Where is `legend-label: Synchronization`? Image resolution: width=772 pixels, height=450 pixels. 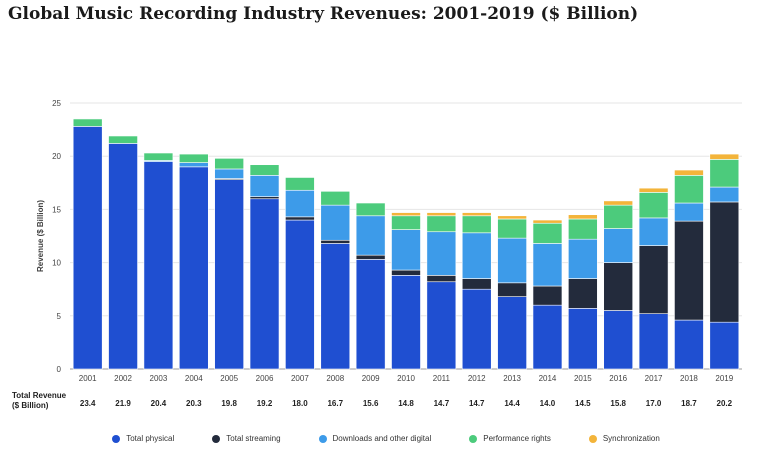 legend-label: Synchronization is located at coordinates (631, 438).